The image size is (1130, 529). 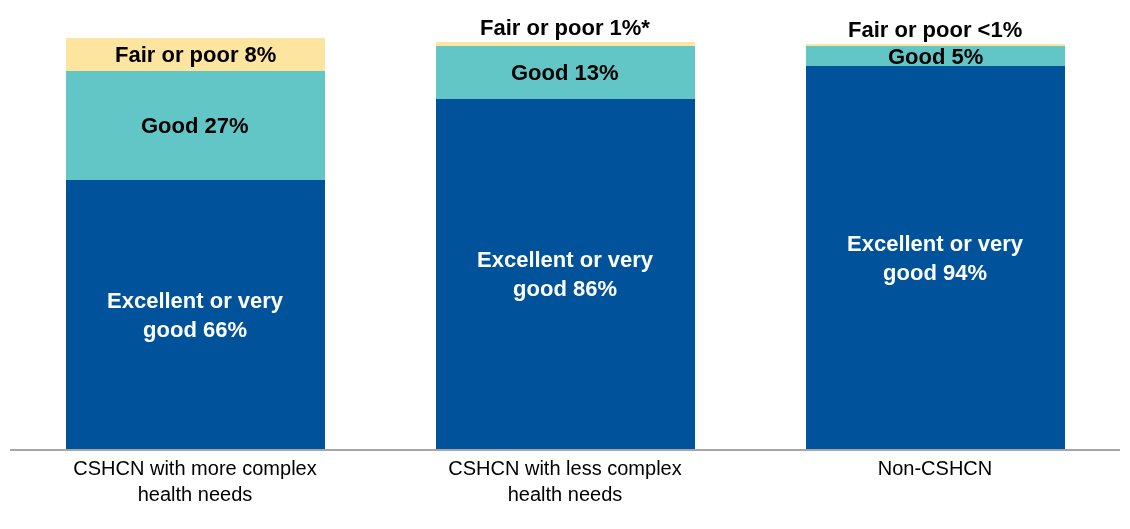 I want to click on x-tick-label: CSHCN with more complex health needs, so click(x=195, y=481).